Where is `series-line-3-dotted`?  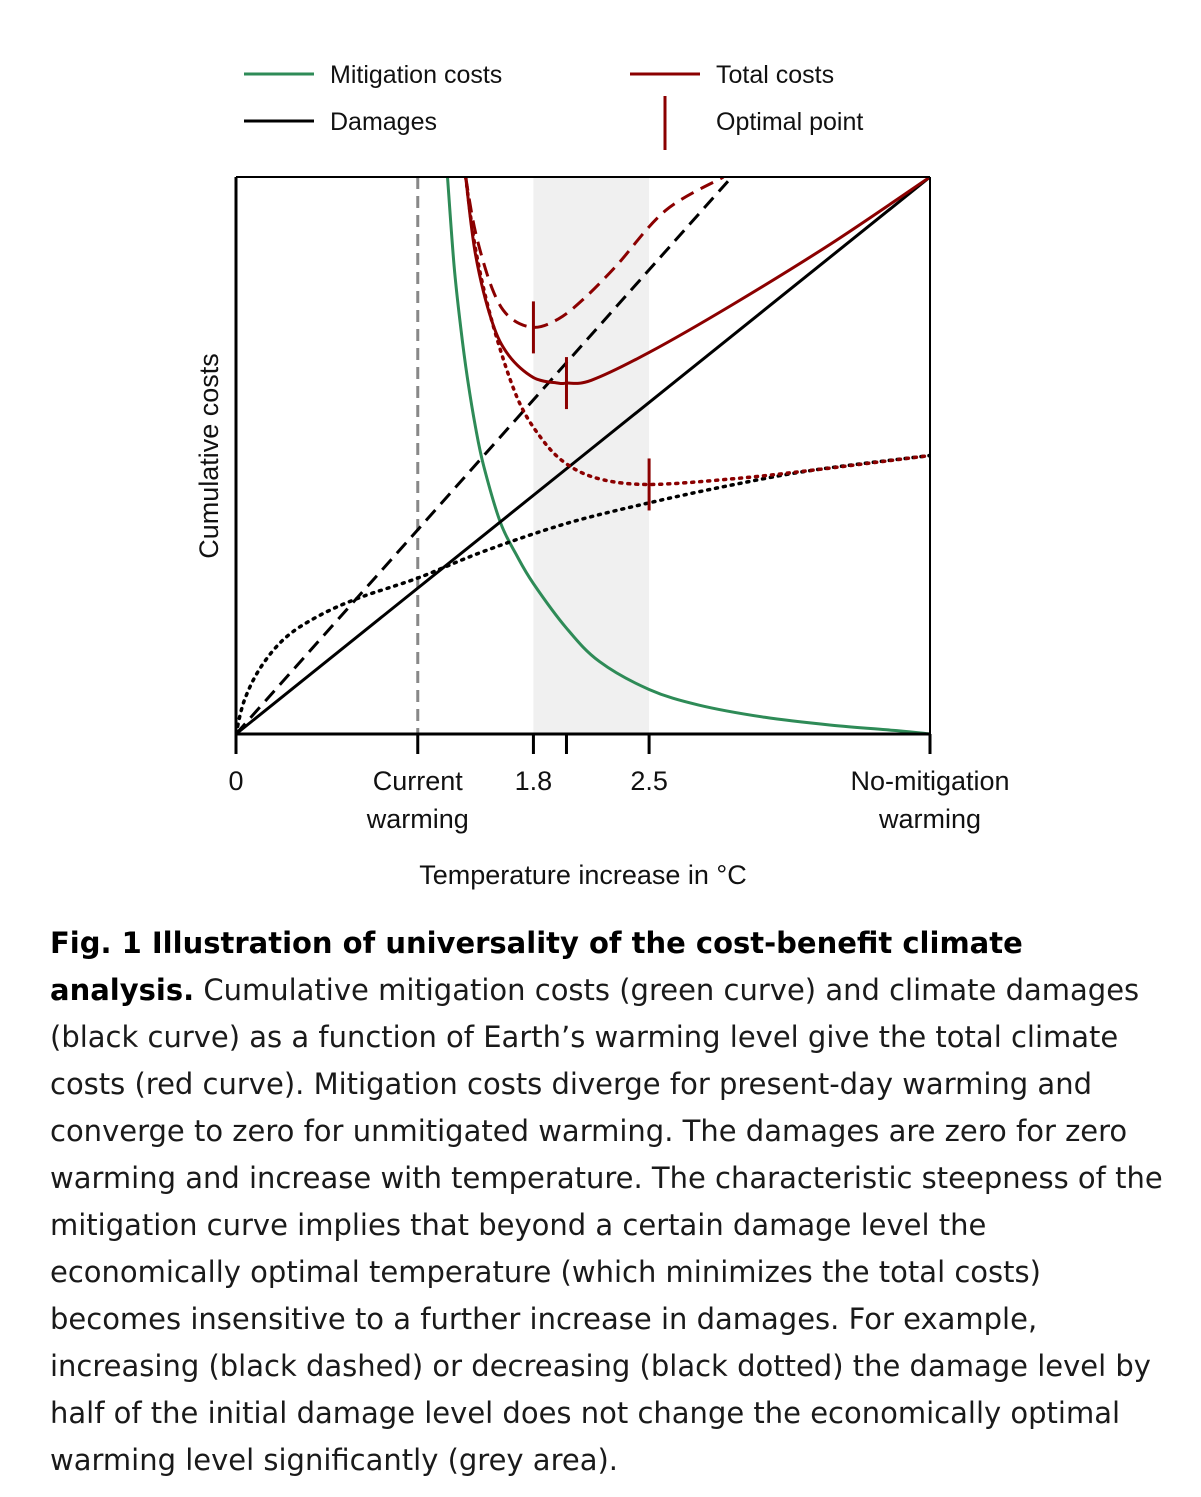
series-line-3-dotted is located at coordinates (583, 593).